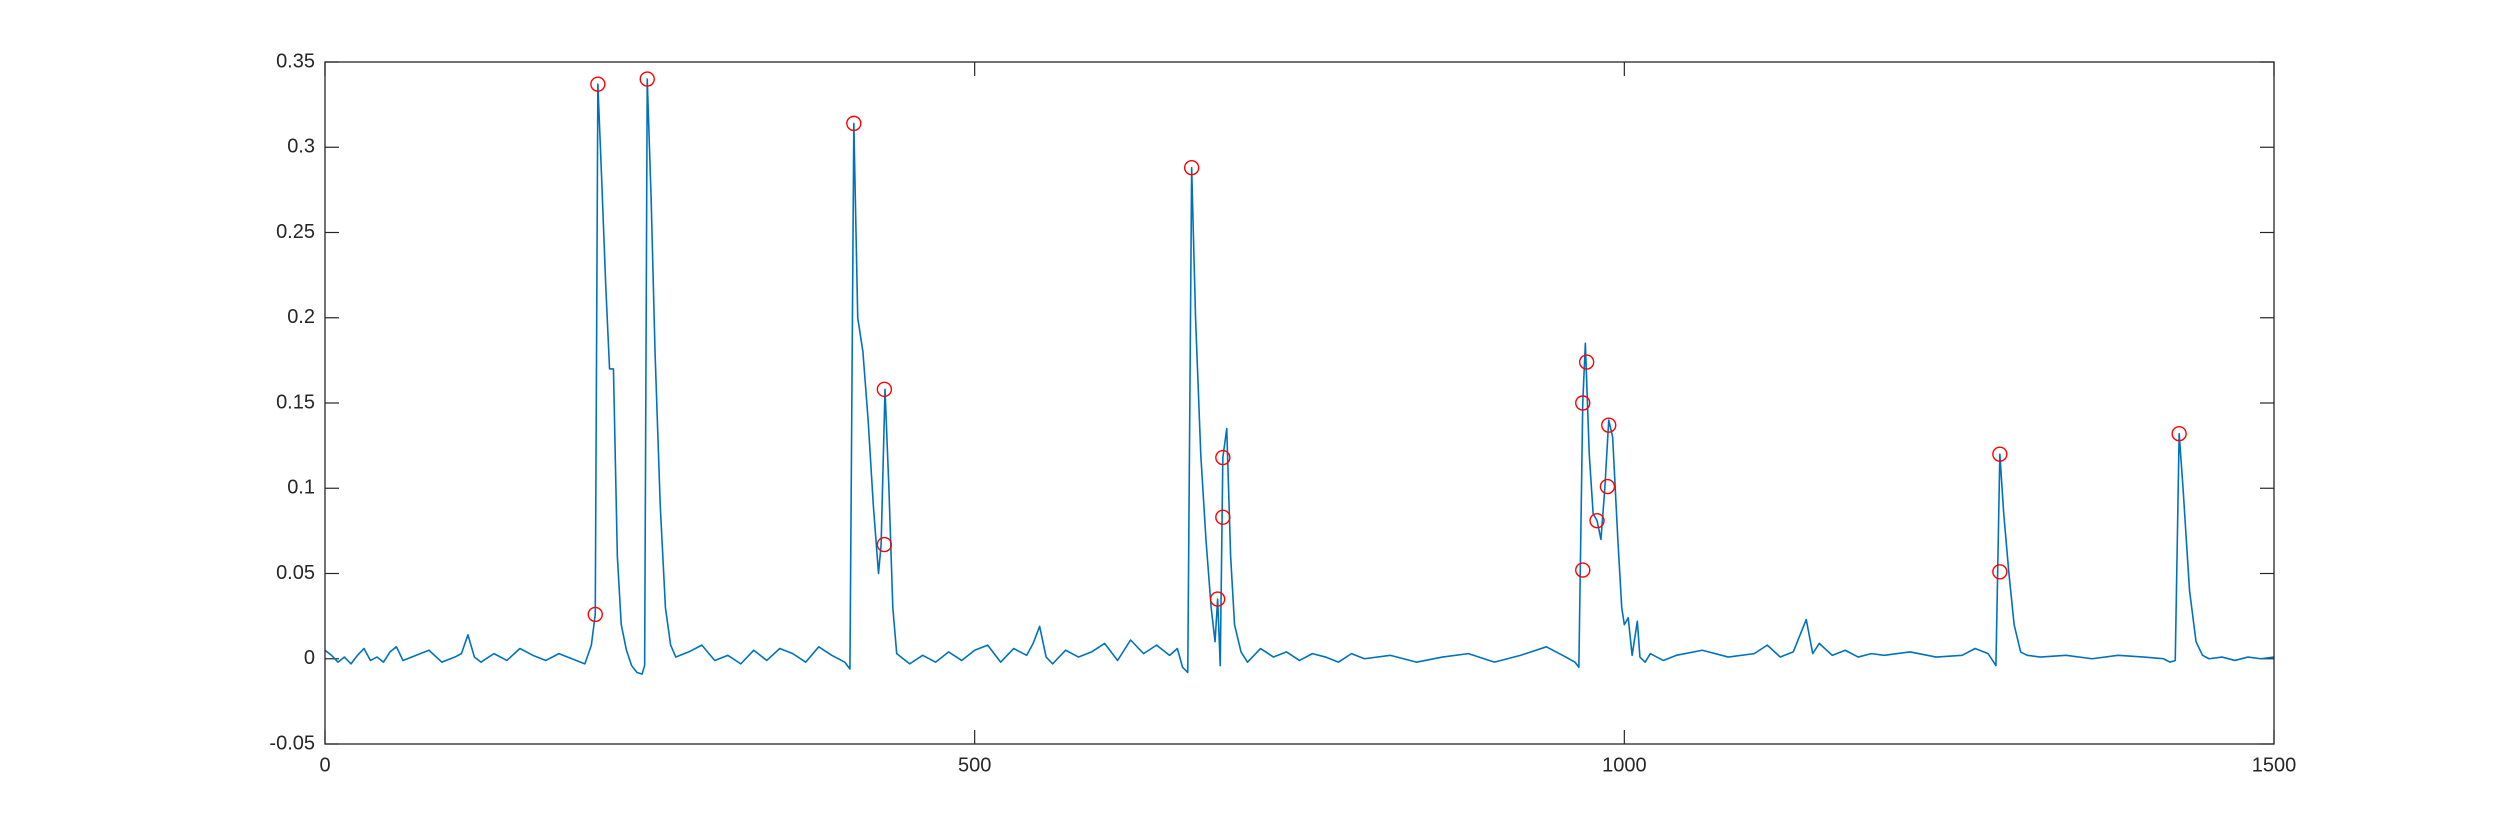 This screenshot has width=2500, height=833. I want to click on x-tick-label: 0, so click(324, 765).